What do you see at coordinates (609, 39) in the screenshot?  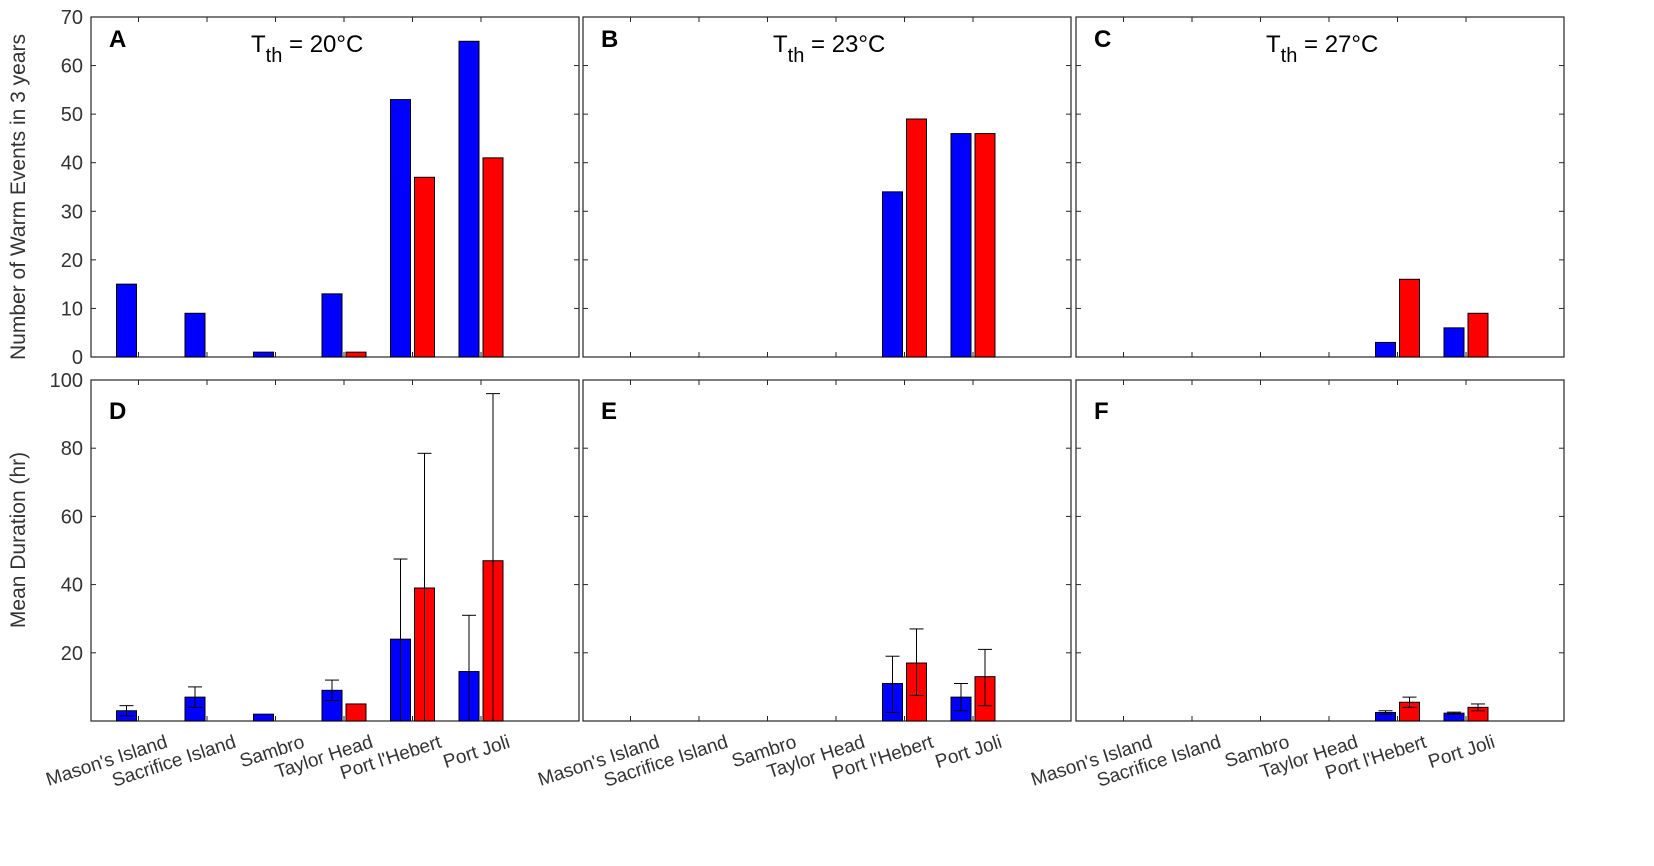 I see `panel-letter: B` at bounding box center [609, 39].